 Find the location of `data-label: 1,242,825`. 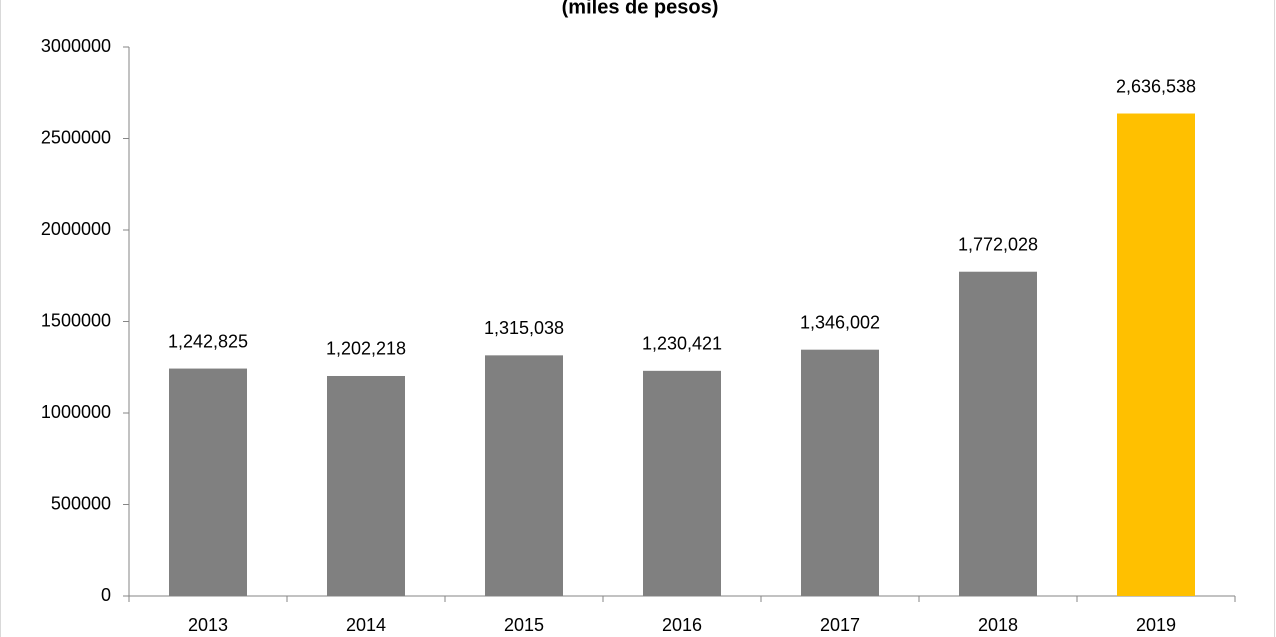

data-label: 1,242,825 is located at coordinates (208, 341).